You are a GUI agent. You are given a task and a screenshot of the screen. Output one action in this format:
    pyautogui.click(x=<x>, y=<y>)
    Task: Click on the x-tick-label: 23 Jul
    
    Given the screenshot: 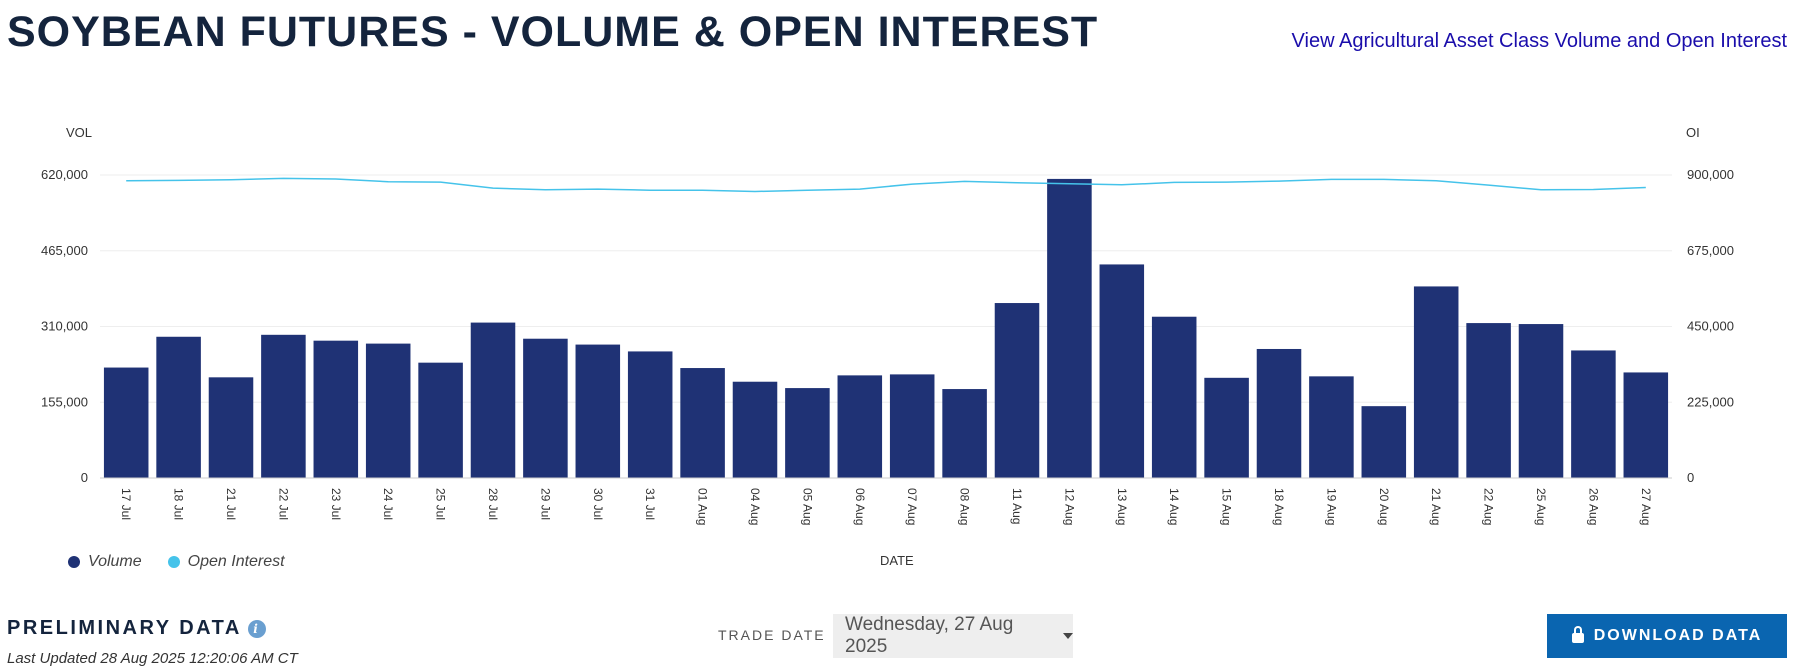 What is the action you would take?
    pyautogui.click(x=336, y=504)
    